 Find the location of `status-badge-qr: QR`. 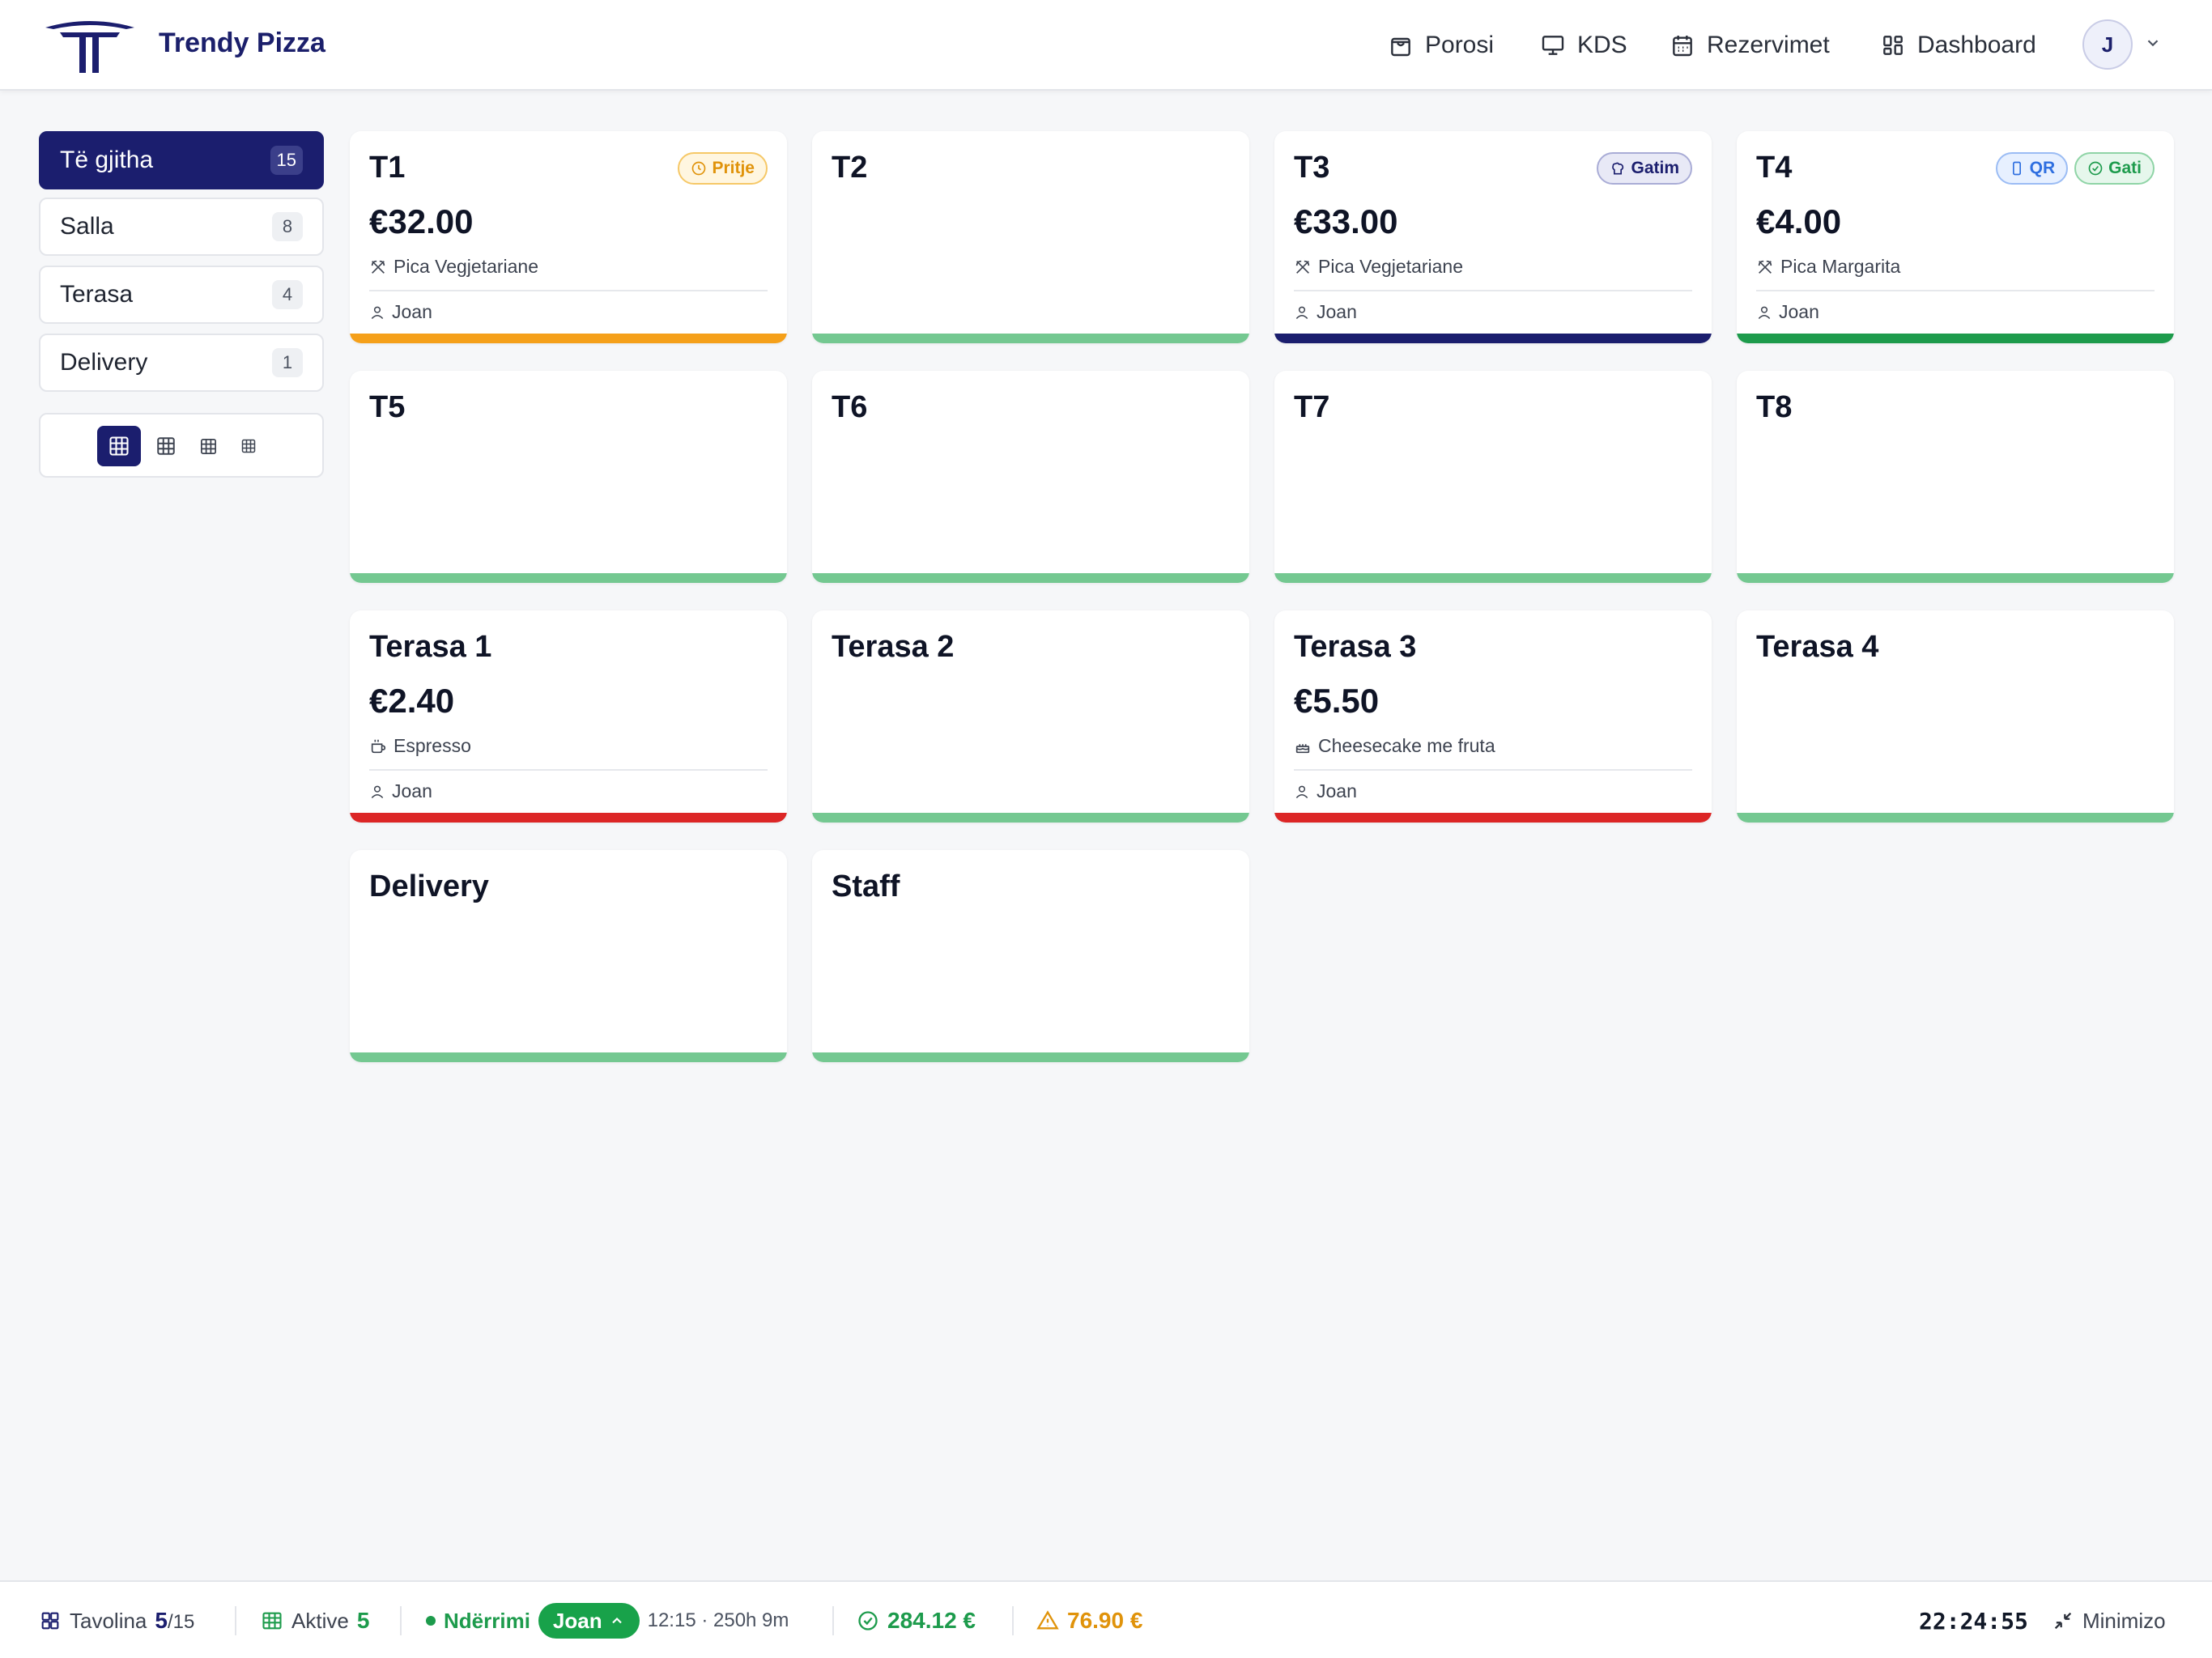

status-badge-qr: QR is located at coordinates (2032, 168).